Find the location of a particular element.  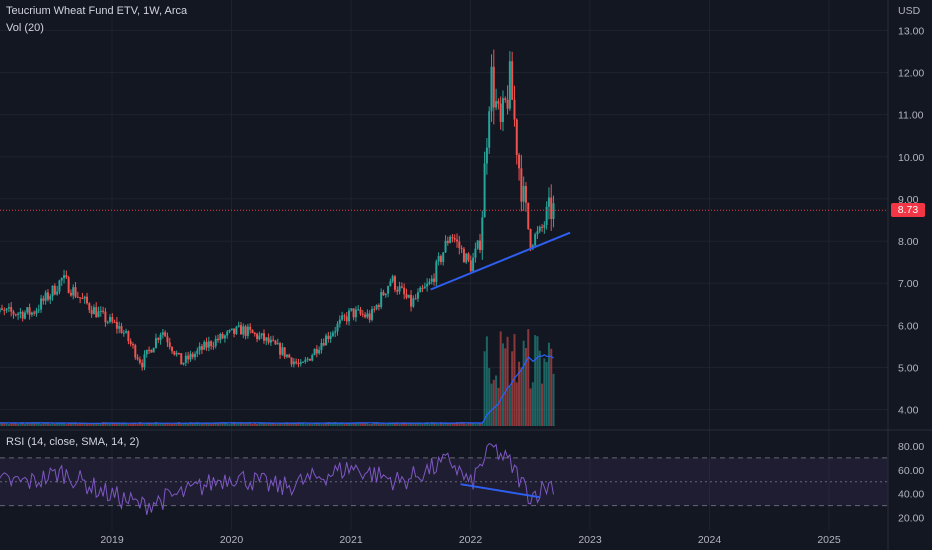

last-price-tag: 8.73 is located at coordinates (908, 210).